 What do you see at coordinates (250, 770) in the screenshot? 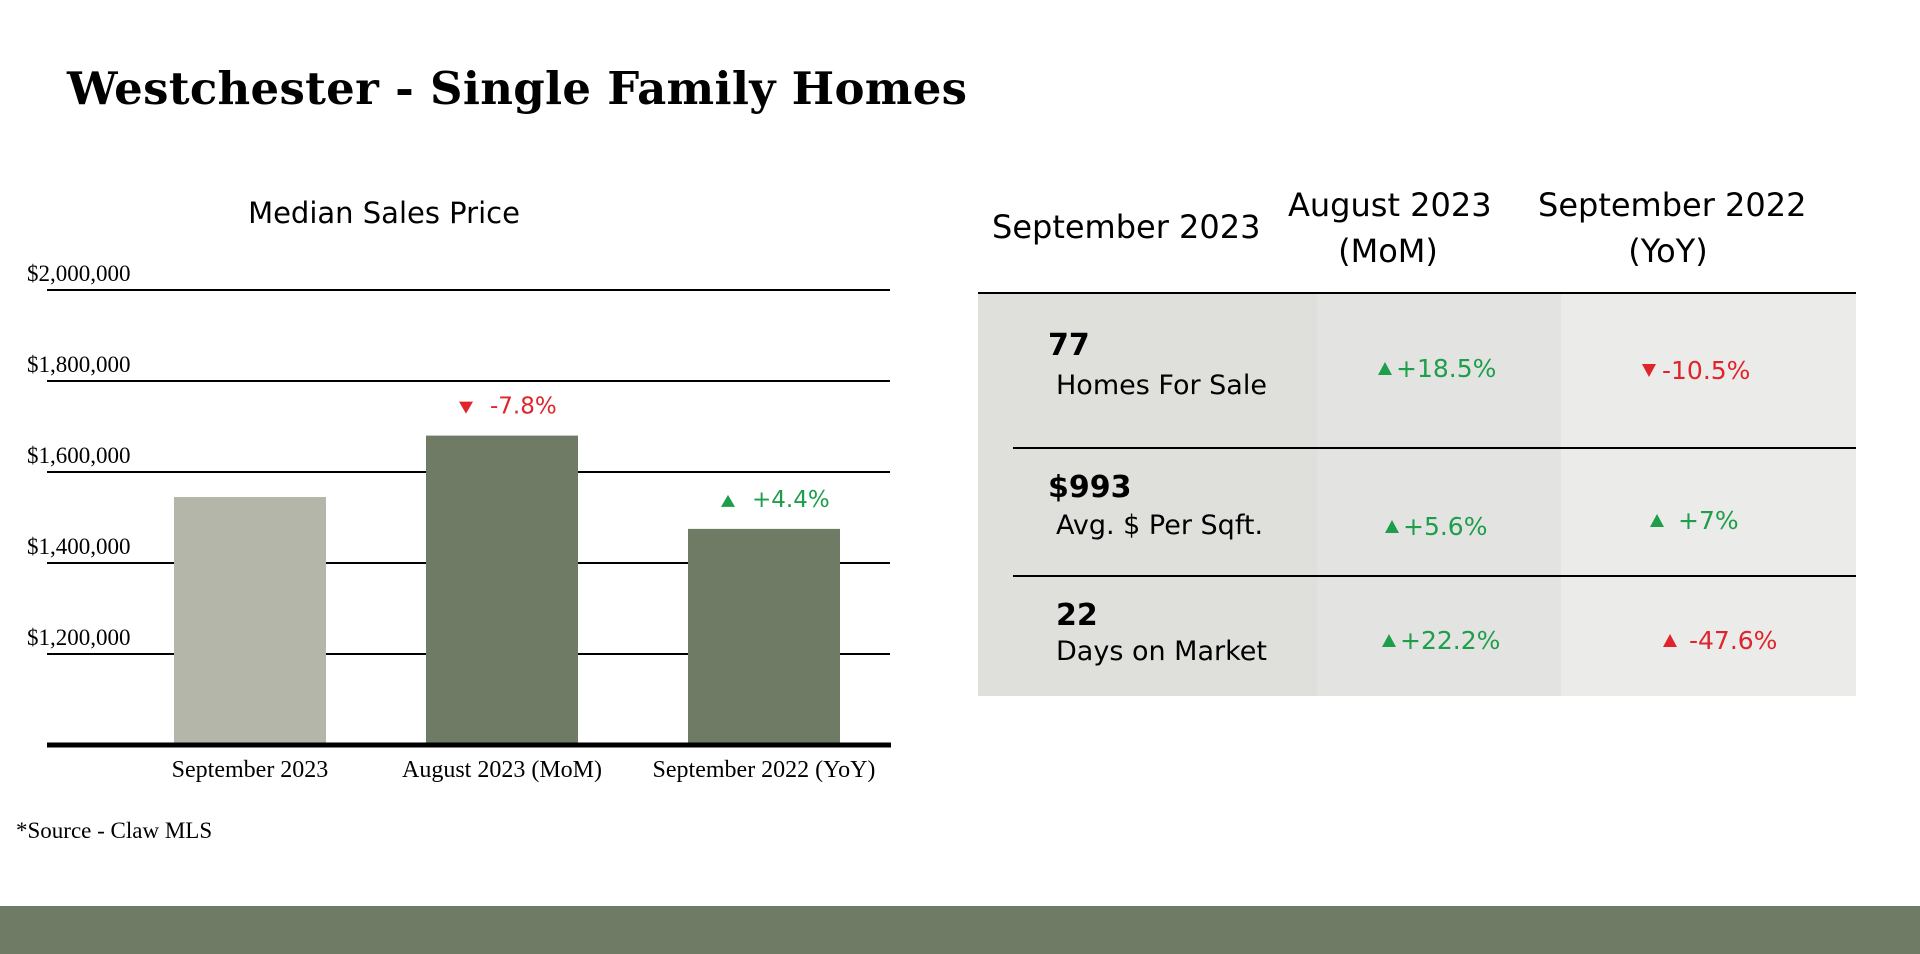
I see `x-tick-label: September 2023` at bounding box center [250, 770].